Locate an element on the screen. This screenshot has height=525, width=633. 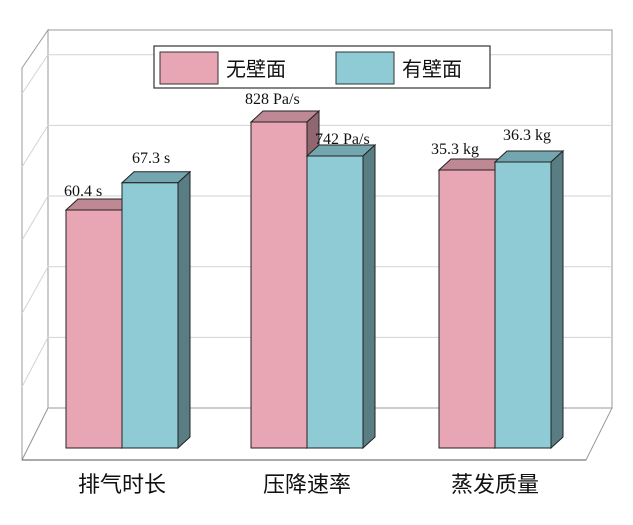
category-label-1: 压降速率 is located at coordinates (307, 485).